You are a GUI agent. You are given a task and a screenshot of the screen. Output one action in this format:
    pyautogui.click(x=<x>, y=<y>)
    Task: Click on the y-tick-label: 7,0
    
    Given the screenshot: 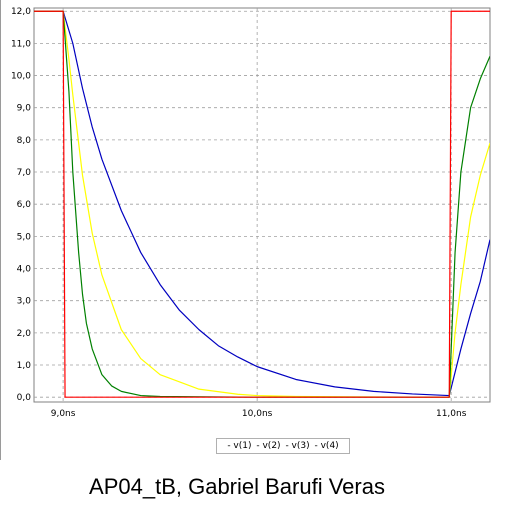 What is the action you would take?
    pyautogui.click(x=24, y=173)
    